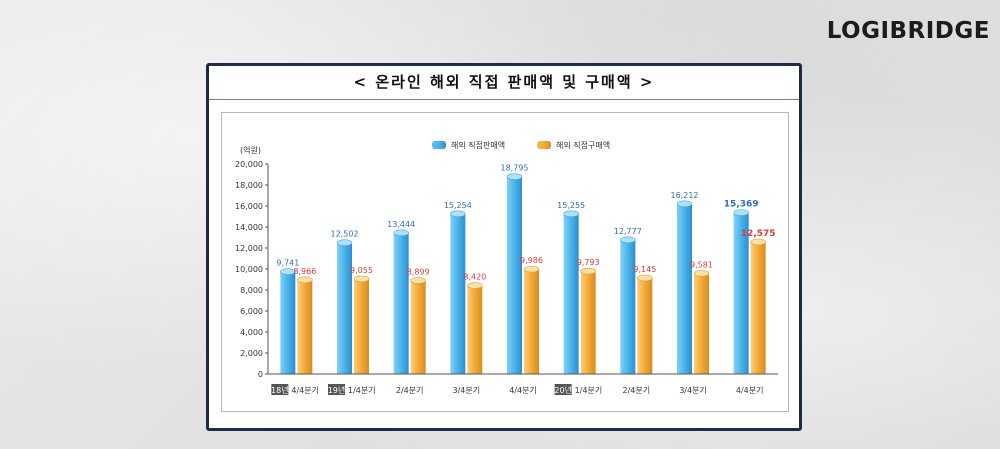 This screenshot has width=1000, height=449. I want to click on data-label: 9,986, so click(531, 260).